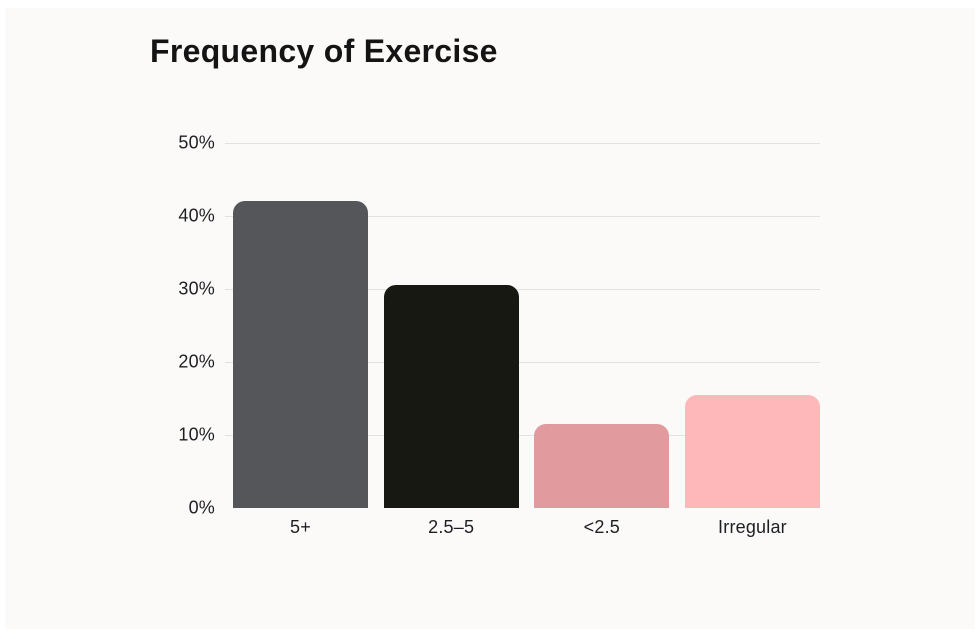 This screenshot has width=980, height=639. What do you see at coordinates (526, 527) in the screenshot?
I see `x-axis-category-labels: 5+ 2.5–5 <2.5 Irregular` at bounding box center [526, 527].